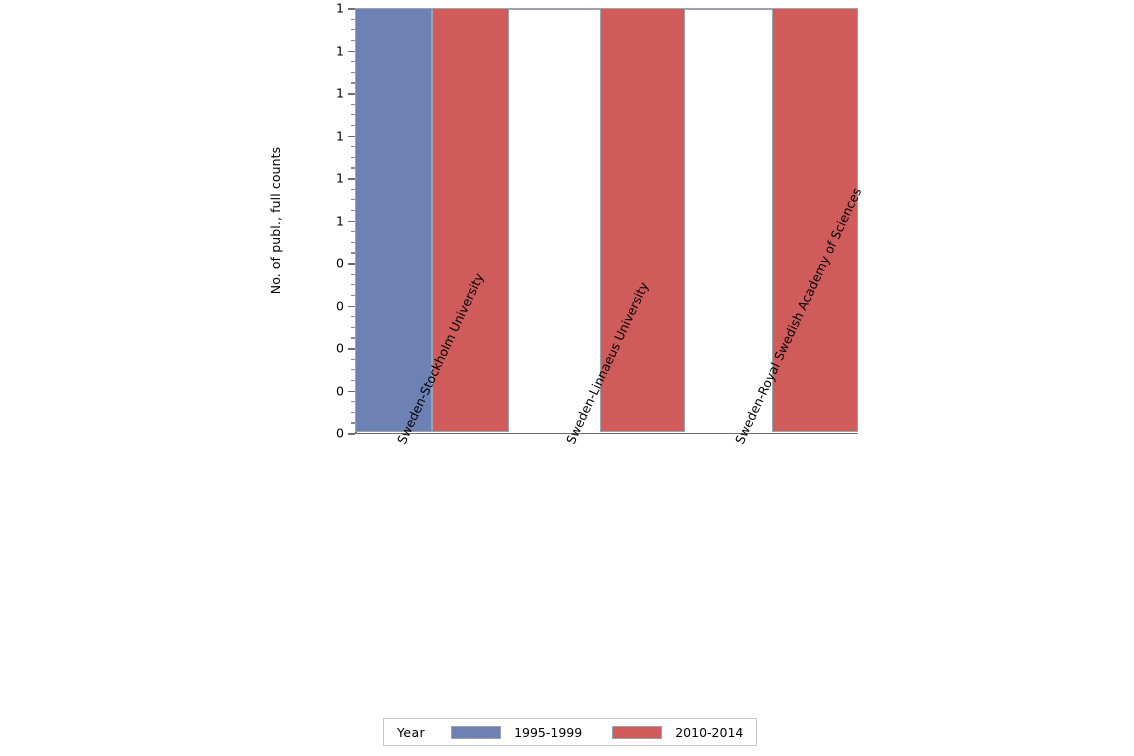 This screenshot has width=1134, height=756. What do you see at coordinates (411, 732) in the screenshot?
I see `legend-title: Year` at bounding box center [411, 732].